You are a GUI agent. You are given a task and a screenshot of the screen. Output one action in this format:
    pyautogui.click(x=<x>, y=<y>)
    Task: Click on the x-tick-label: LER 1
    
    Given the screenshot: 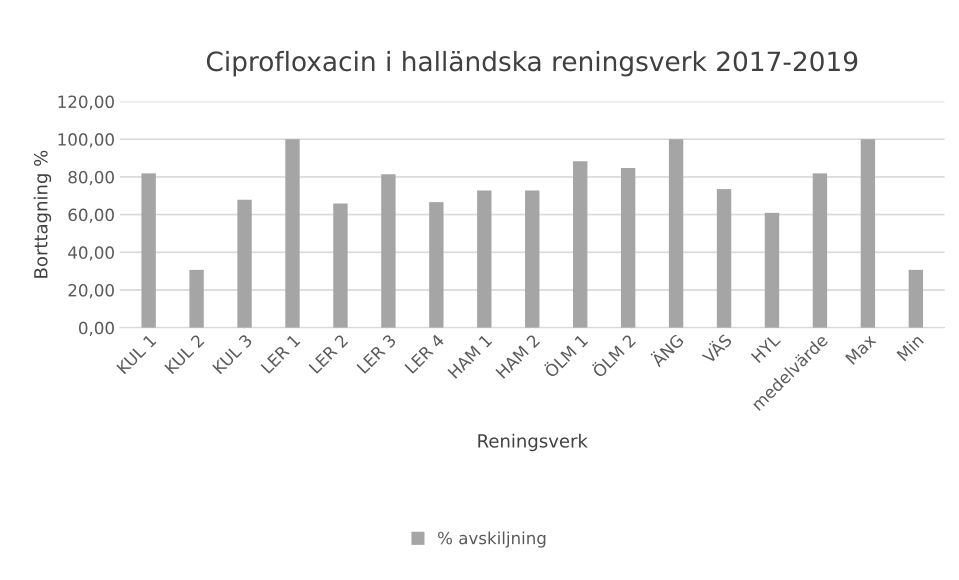 What is the action you would take?
    pyautogui.click(x=280, y=354)
    